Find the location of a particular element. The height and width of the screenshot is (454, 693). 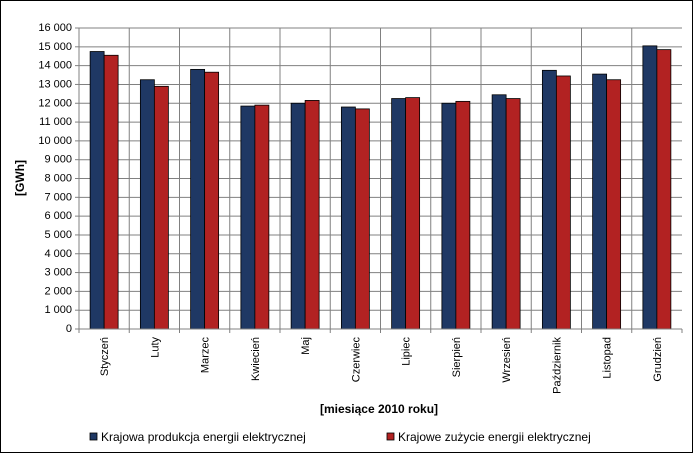

y-tick-label: 8 000 is located at coordinates (58, 179).